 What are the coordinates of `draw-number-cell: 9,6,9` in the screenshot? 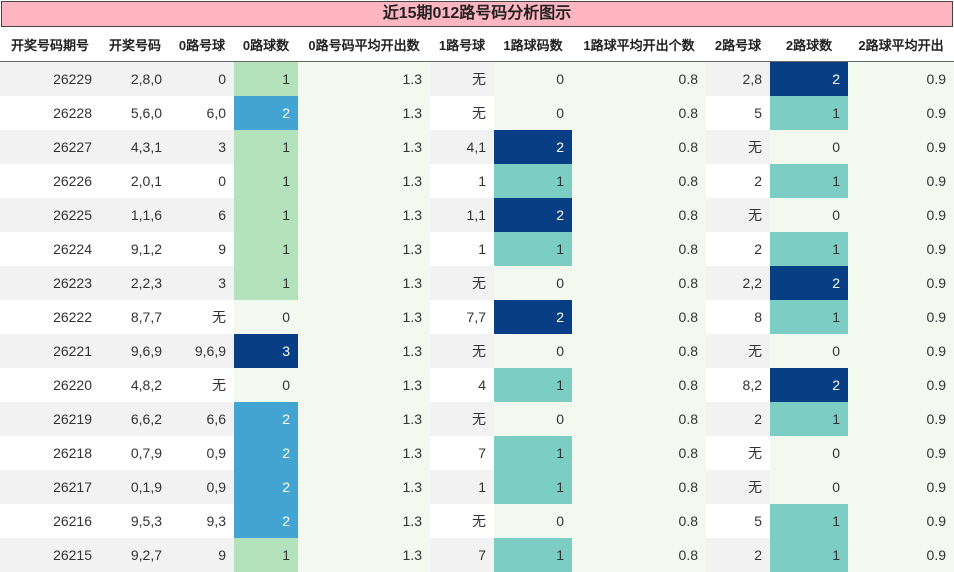 It's located at (135, 351).